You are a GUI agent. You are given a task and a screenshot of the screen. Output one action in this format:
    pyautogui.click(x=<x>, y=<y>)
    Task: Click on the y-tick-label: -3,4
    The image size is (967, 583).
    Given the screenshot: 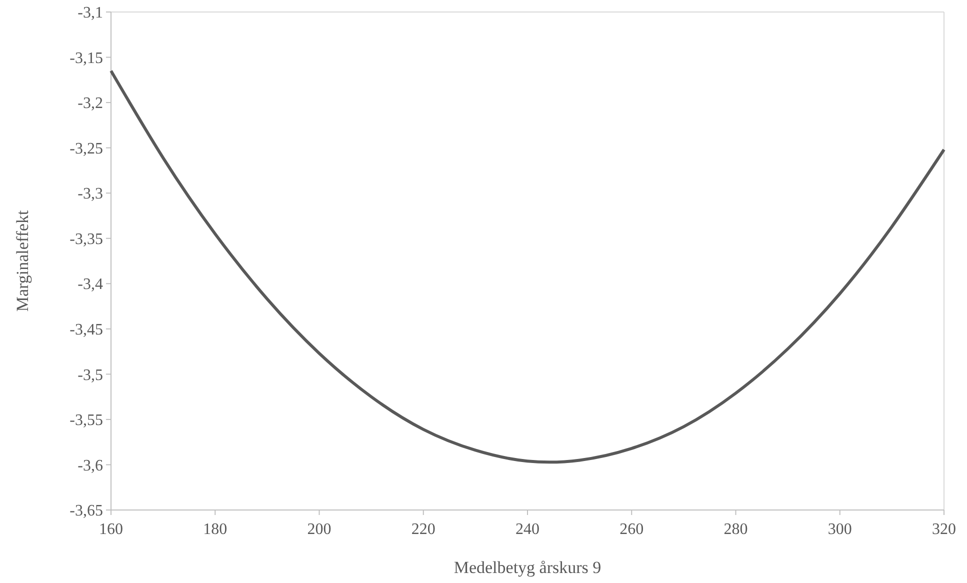 What is the action you would take?
    pyautogui.click(x=90, y=285)
    